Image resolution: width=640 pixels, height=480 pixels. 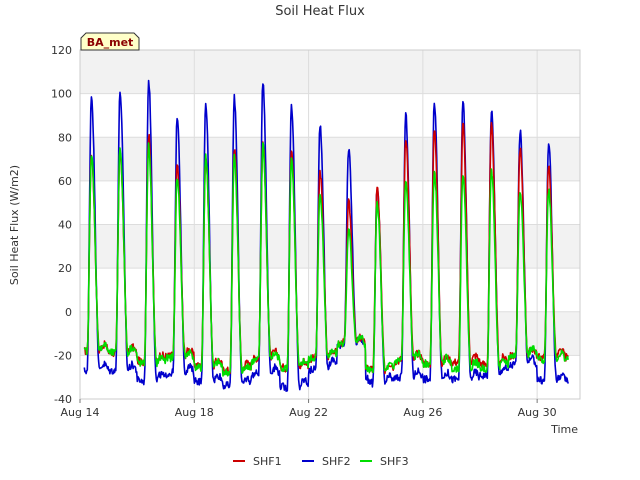 What do you see at coordinates (68, 312) in the screenshot?
I see `y-tick-label: 0` at bounding box center [68, 312].